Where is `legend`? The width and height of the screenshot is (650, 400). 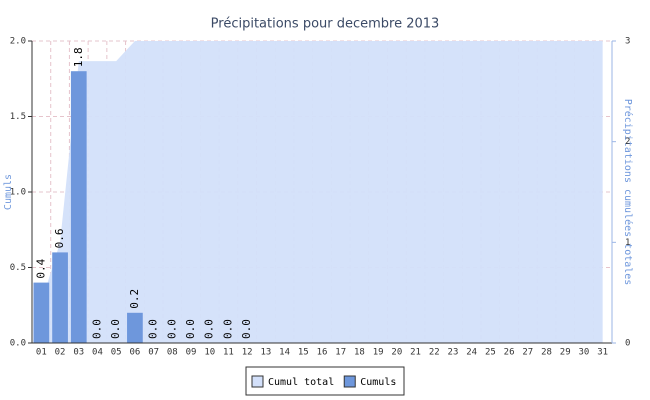 legend is located at coordinates (325, 381).